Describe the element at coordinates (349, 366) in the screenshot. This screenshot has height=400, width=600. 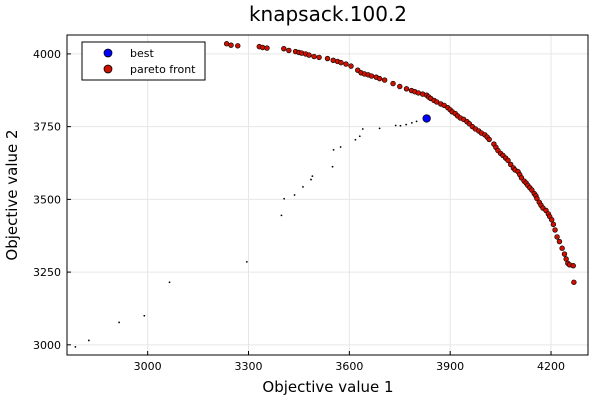
I see `x-tick-label: 3600` at that location.